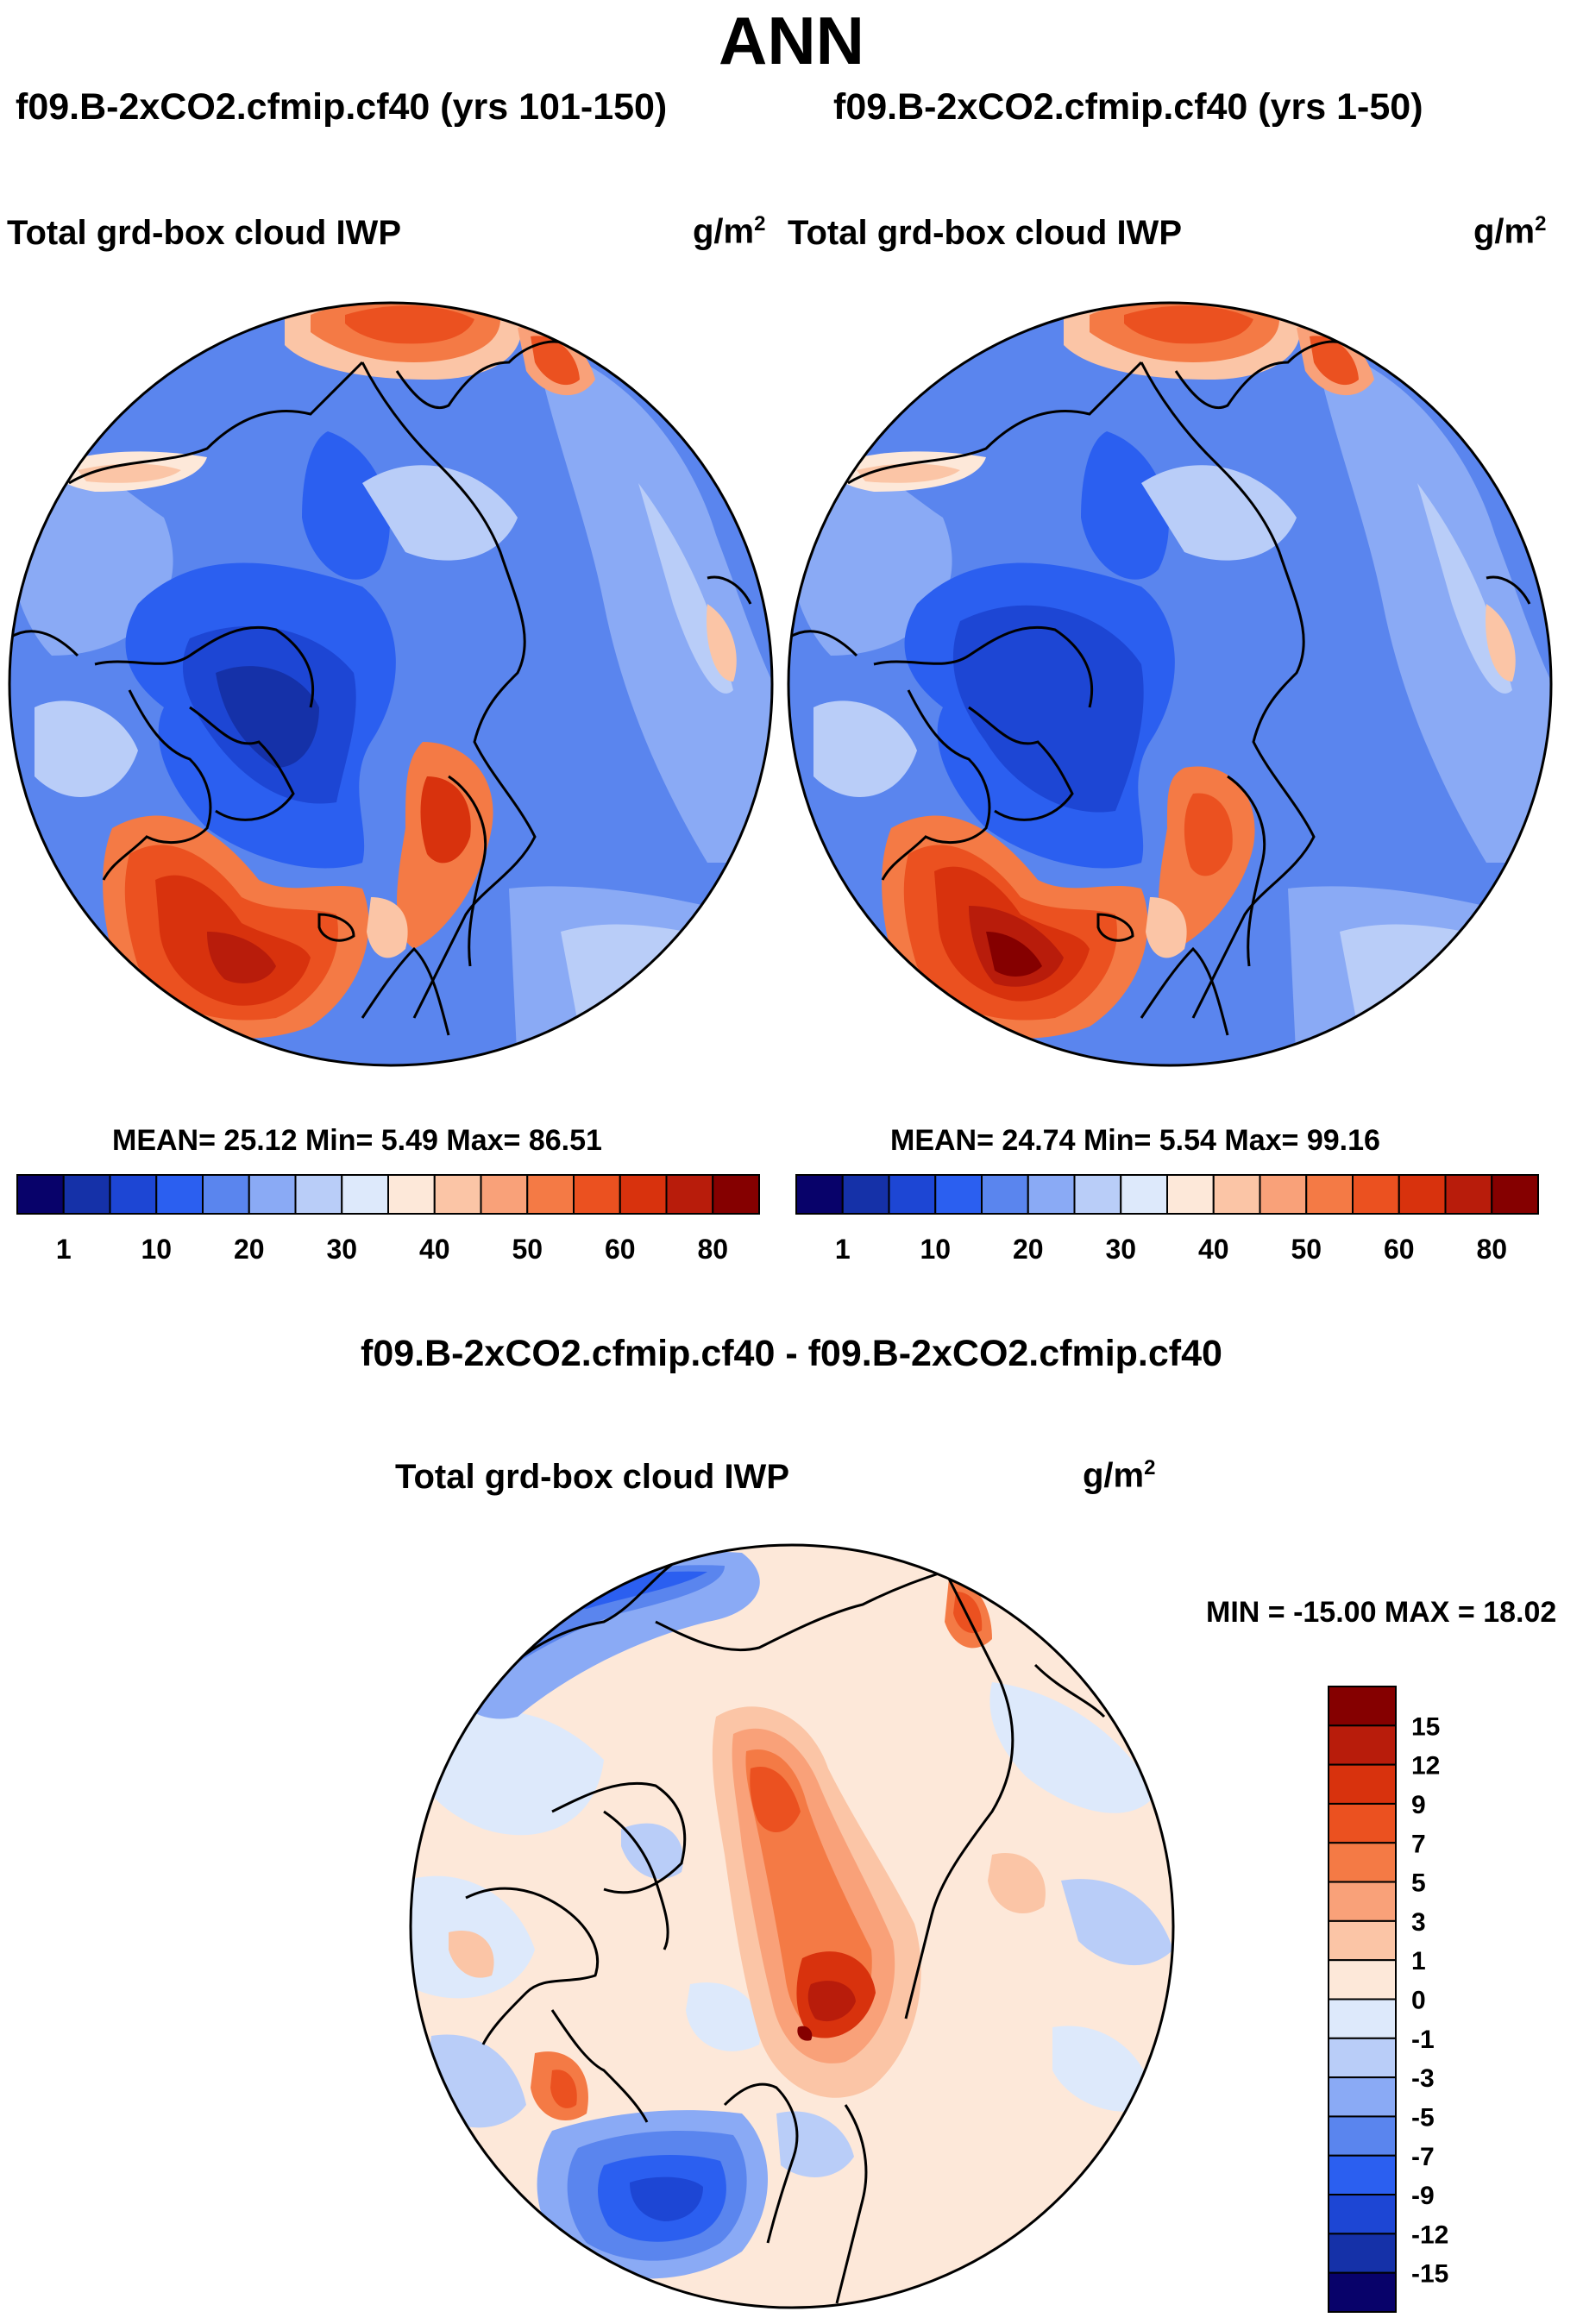 Image resolution: width=1583 pixels, height=2324 pixels. Describe the element at coordinates (1381, 1613) in the screenshot. I see `diff-stats: MIN = -15.00 MAX = 18.02` at that location.